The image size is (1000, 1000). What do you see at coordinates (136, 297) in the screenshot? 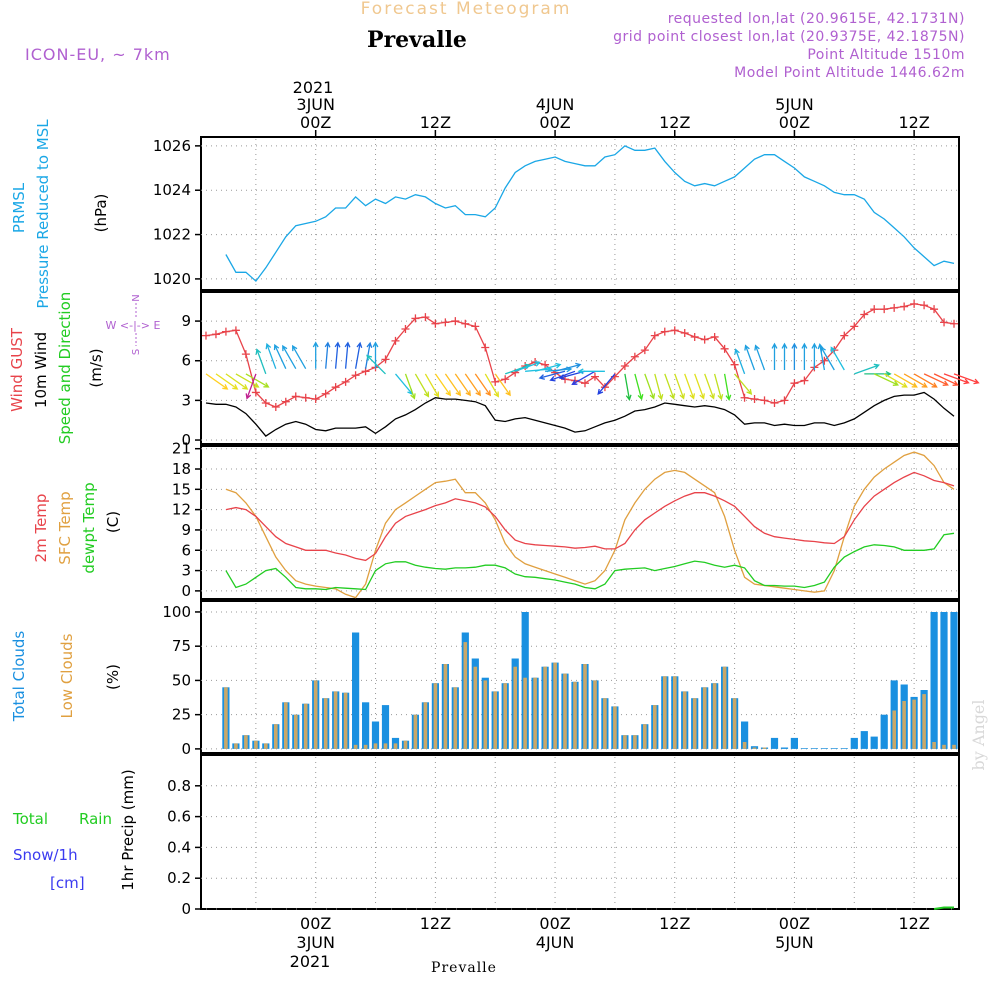
I see `compass-n: N` at bounding box center [136, 297].